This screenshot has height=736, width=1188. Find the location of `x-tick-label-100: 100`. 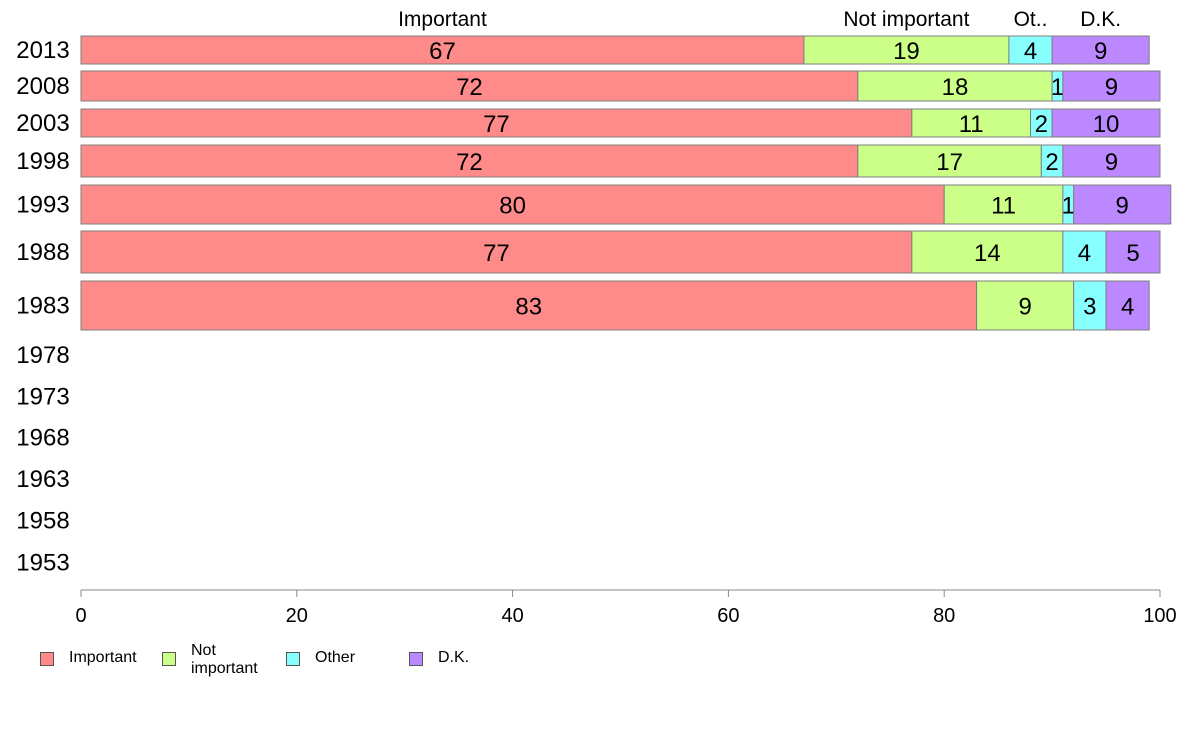

x-tick-label-100: 100 is located at coordinates (1159, 616).